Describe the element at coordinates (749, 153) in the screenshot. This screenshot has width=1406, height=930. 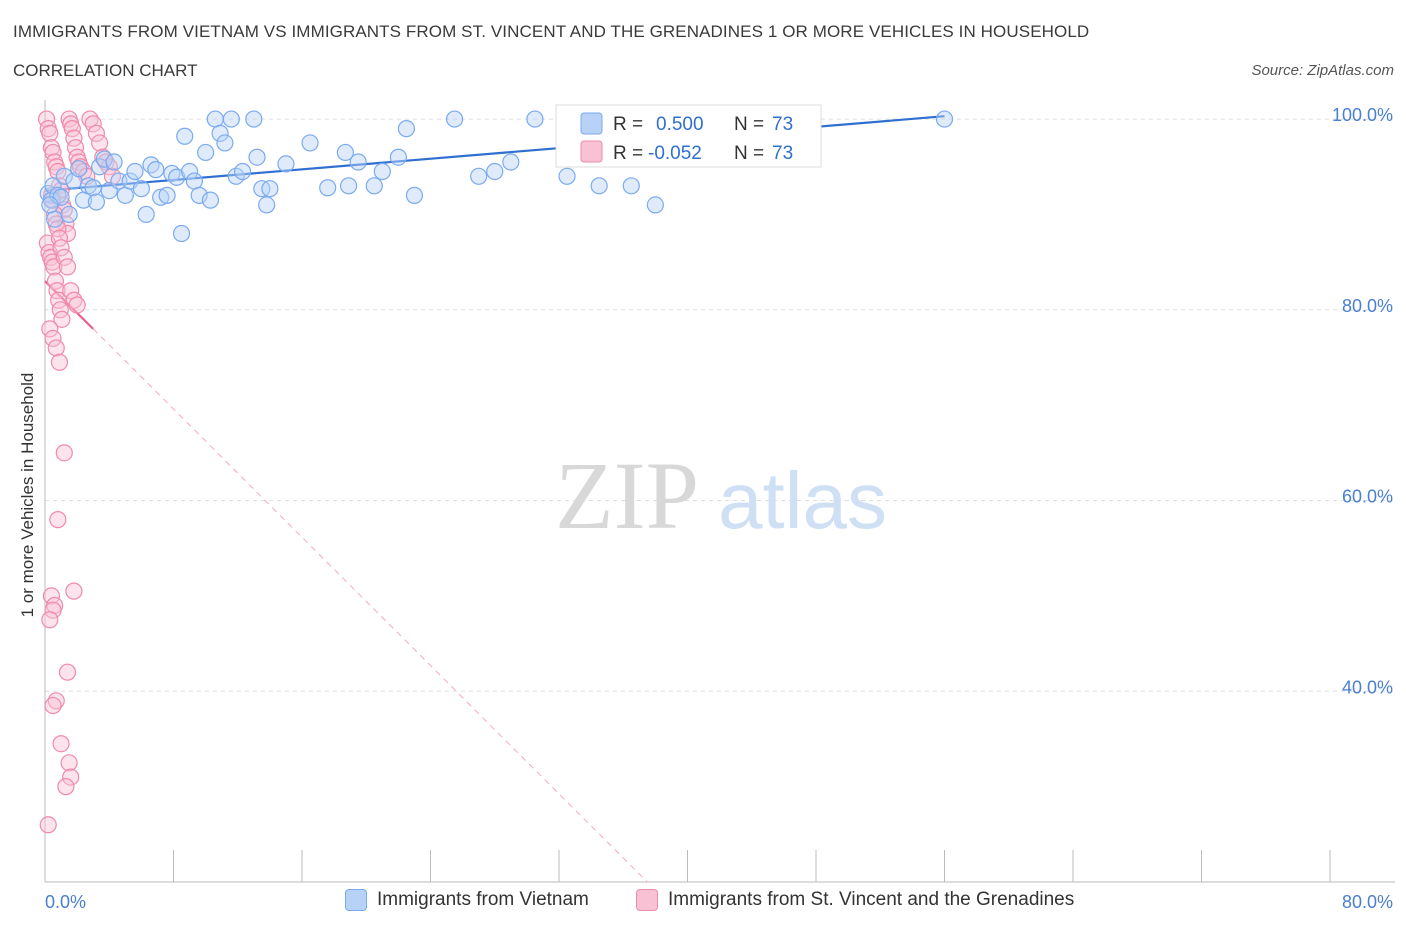
I see `legend-n-label-2: N =` at that location.